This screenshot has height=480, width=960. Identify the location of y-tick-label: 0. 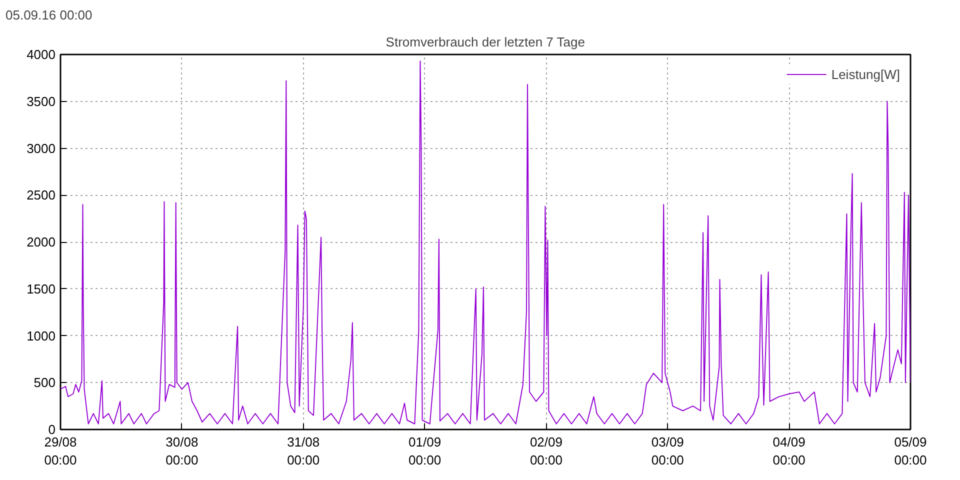
(52, 429).